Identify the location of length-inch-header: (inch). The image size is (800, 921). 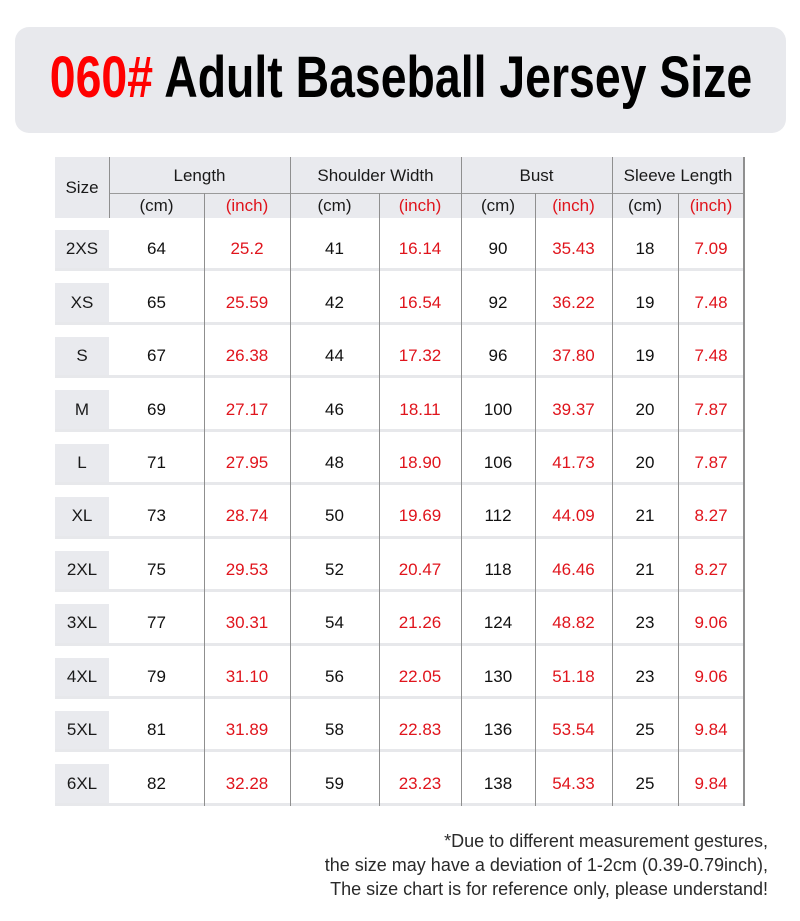
(247, 205).